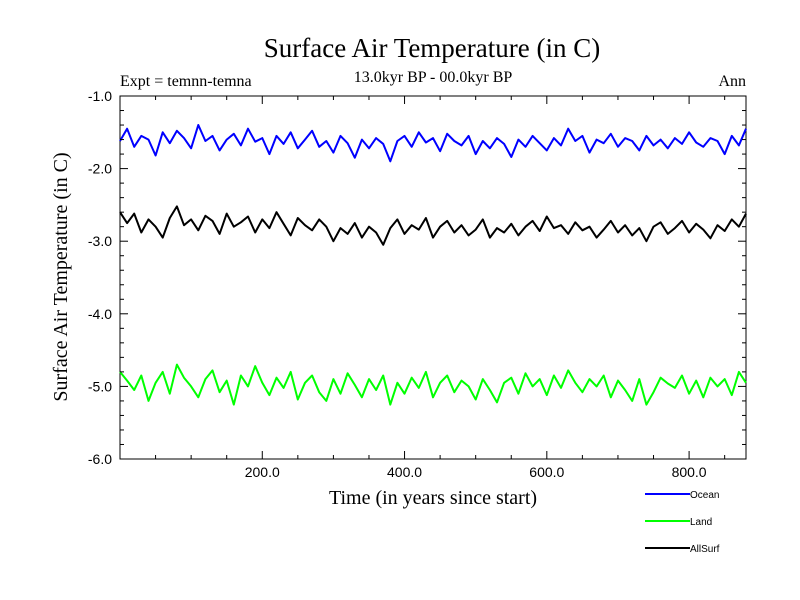 This screenshot has width=800, height=600. What do you see at coordinates (433, 77) in the screenshot?
I see `chart-subtitle: 13.0kyr BP - 00.0kyr BP` at bounding box center [433, 77].